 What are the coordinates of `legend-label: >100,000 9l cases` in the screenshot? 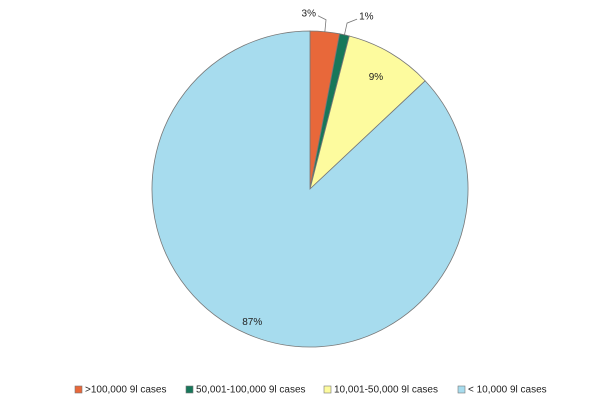 It's located at (125, 390).